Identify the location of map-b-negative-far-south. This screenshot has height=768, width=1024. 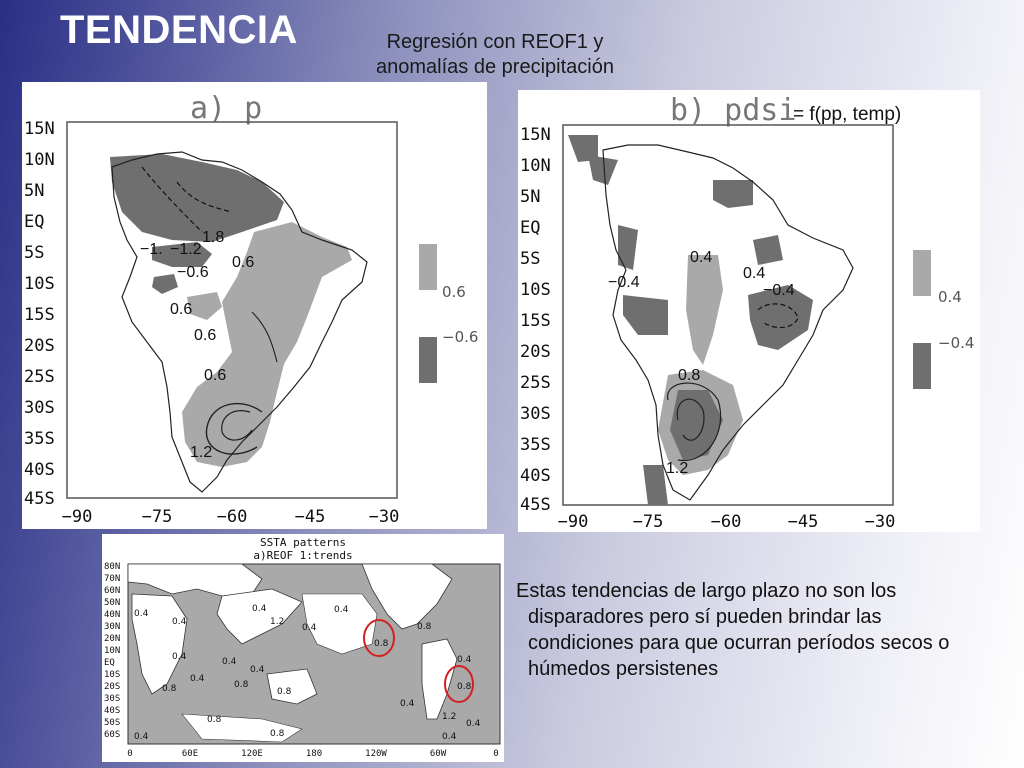
(655, 485).